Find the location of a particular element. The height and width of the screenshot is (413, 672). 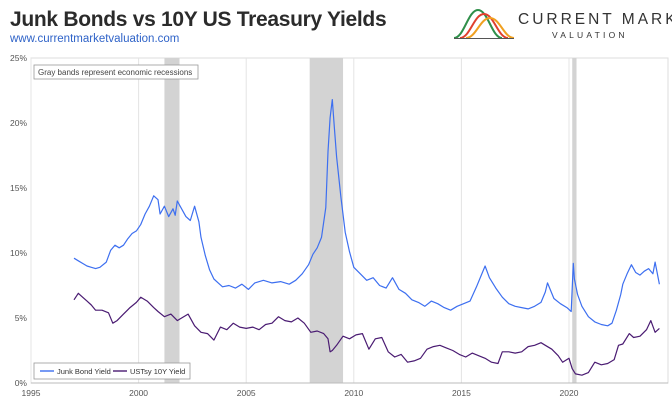

recession-note: Gray bands represent economic recessions is located at coordinates (116, 72).